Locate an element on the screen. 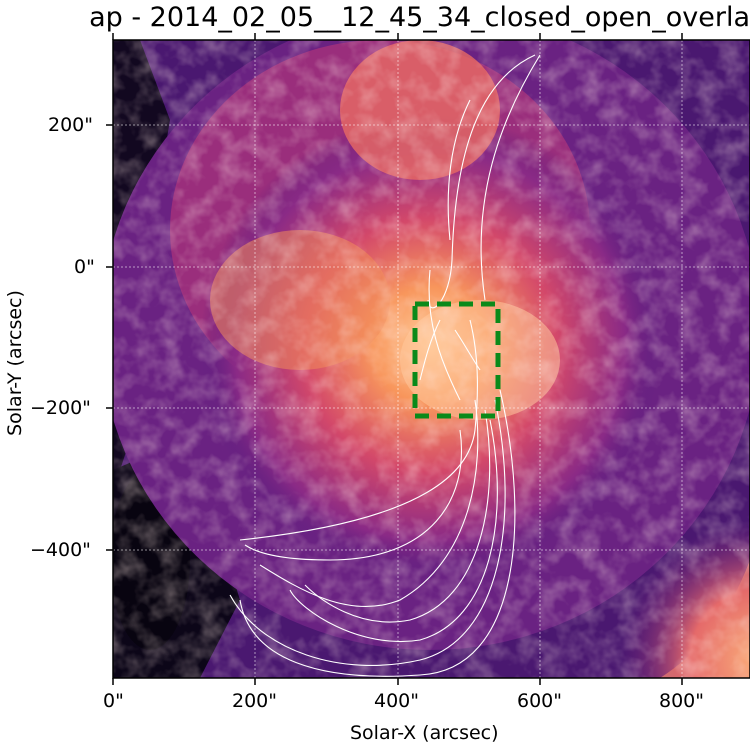 The width and height of the screenshot is (750, 750). y-tick-label: 0" is located at coordinates (84, 267).